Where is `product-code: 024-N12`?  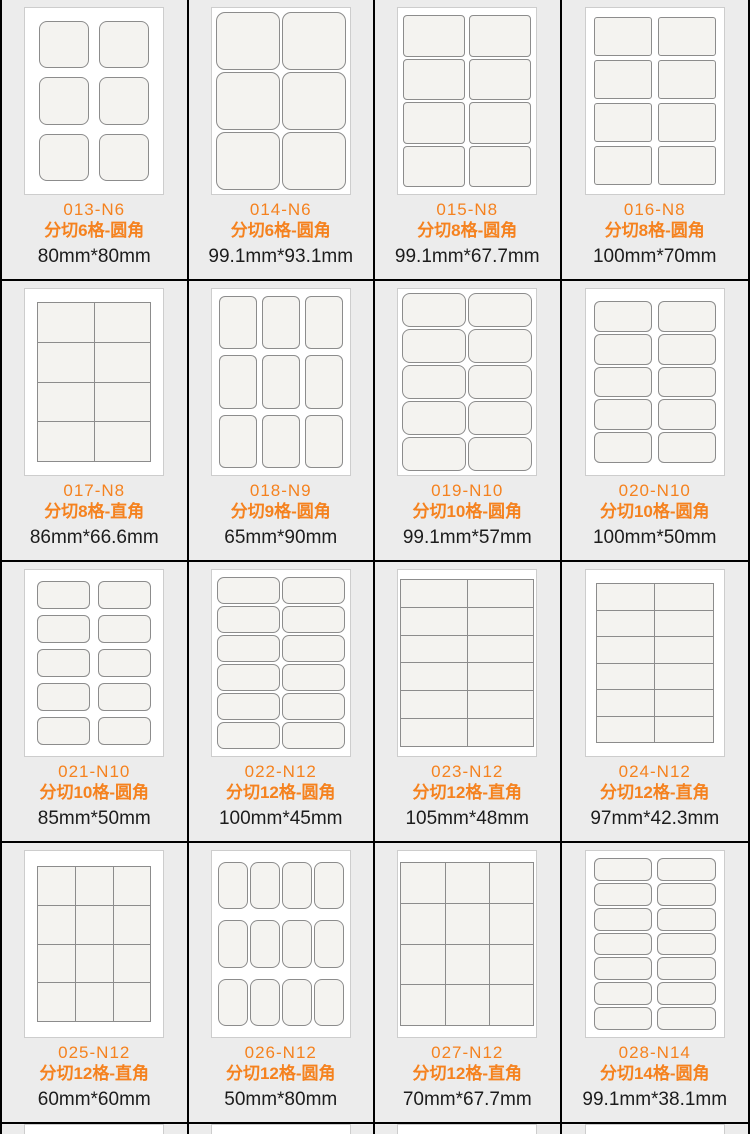
product-code: 024-N12 is located at coordinates (654, 771).